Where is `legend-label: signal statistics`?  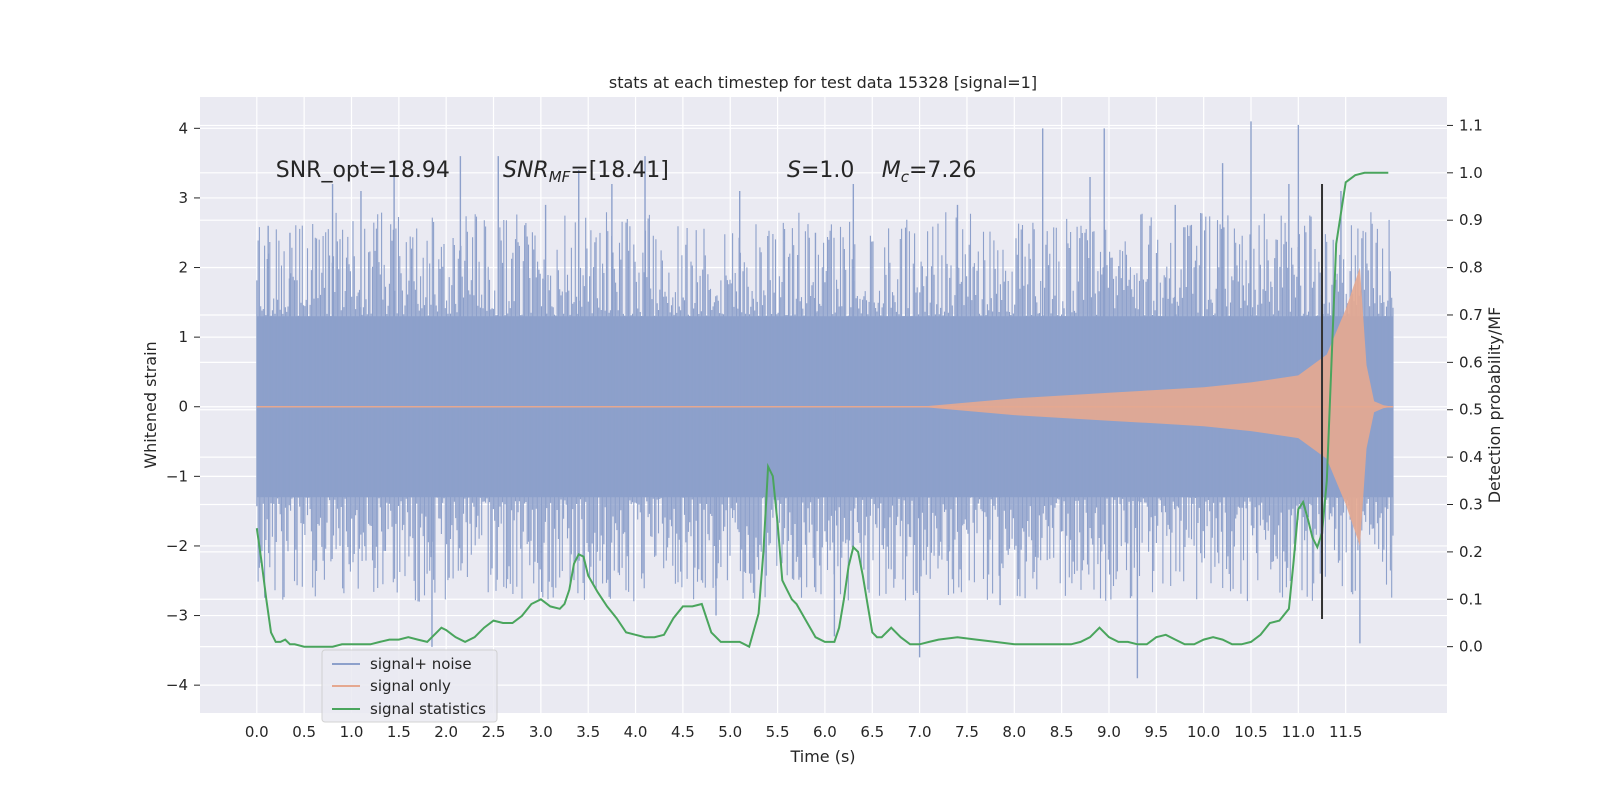 legend-label: signal statistics is located at coordinates (428, 709).